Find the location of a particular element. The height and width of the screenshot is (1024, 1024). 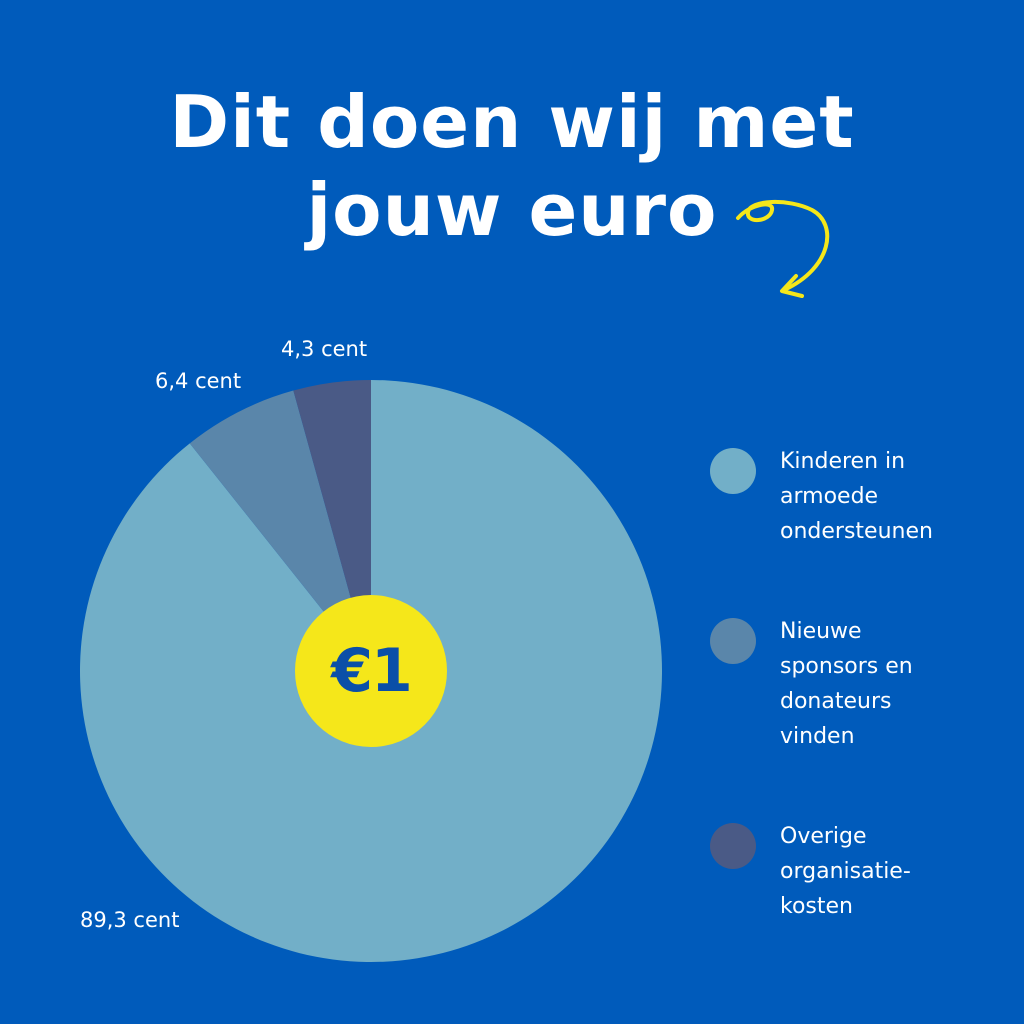

legend-item-sponsors: Nieuwe sponsors en donateurs vinden is located at coordinates (860, 685).